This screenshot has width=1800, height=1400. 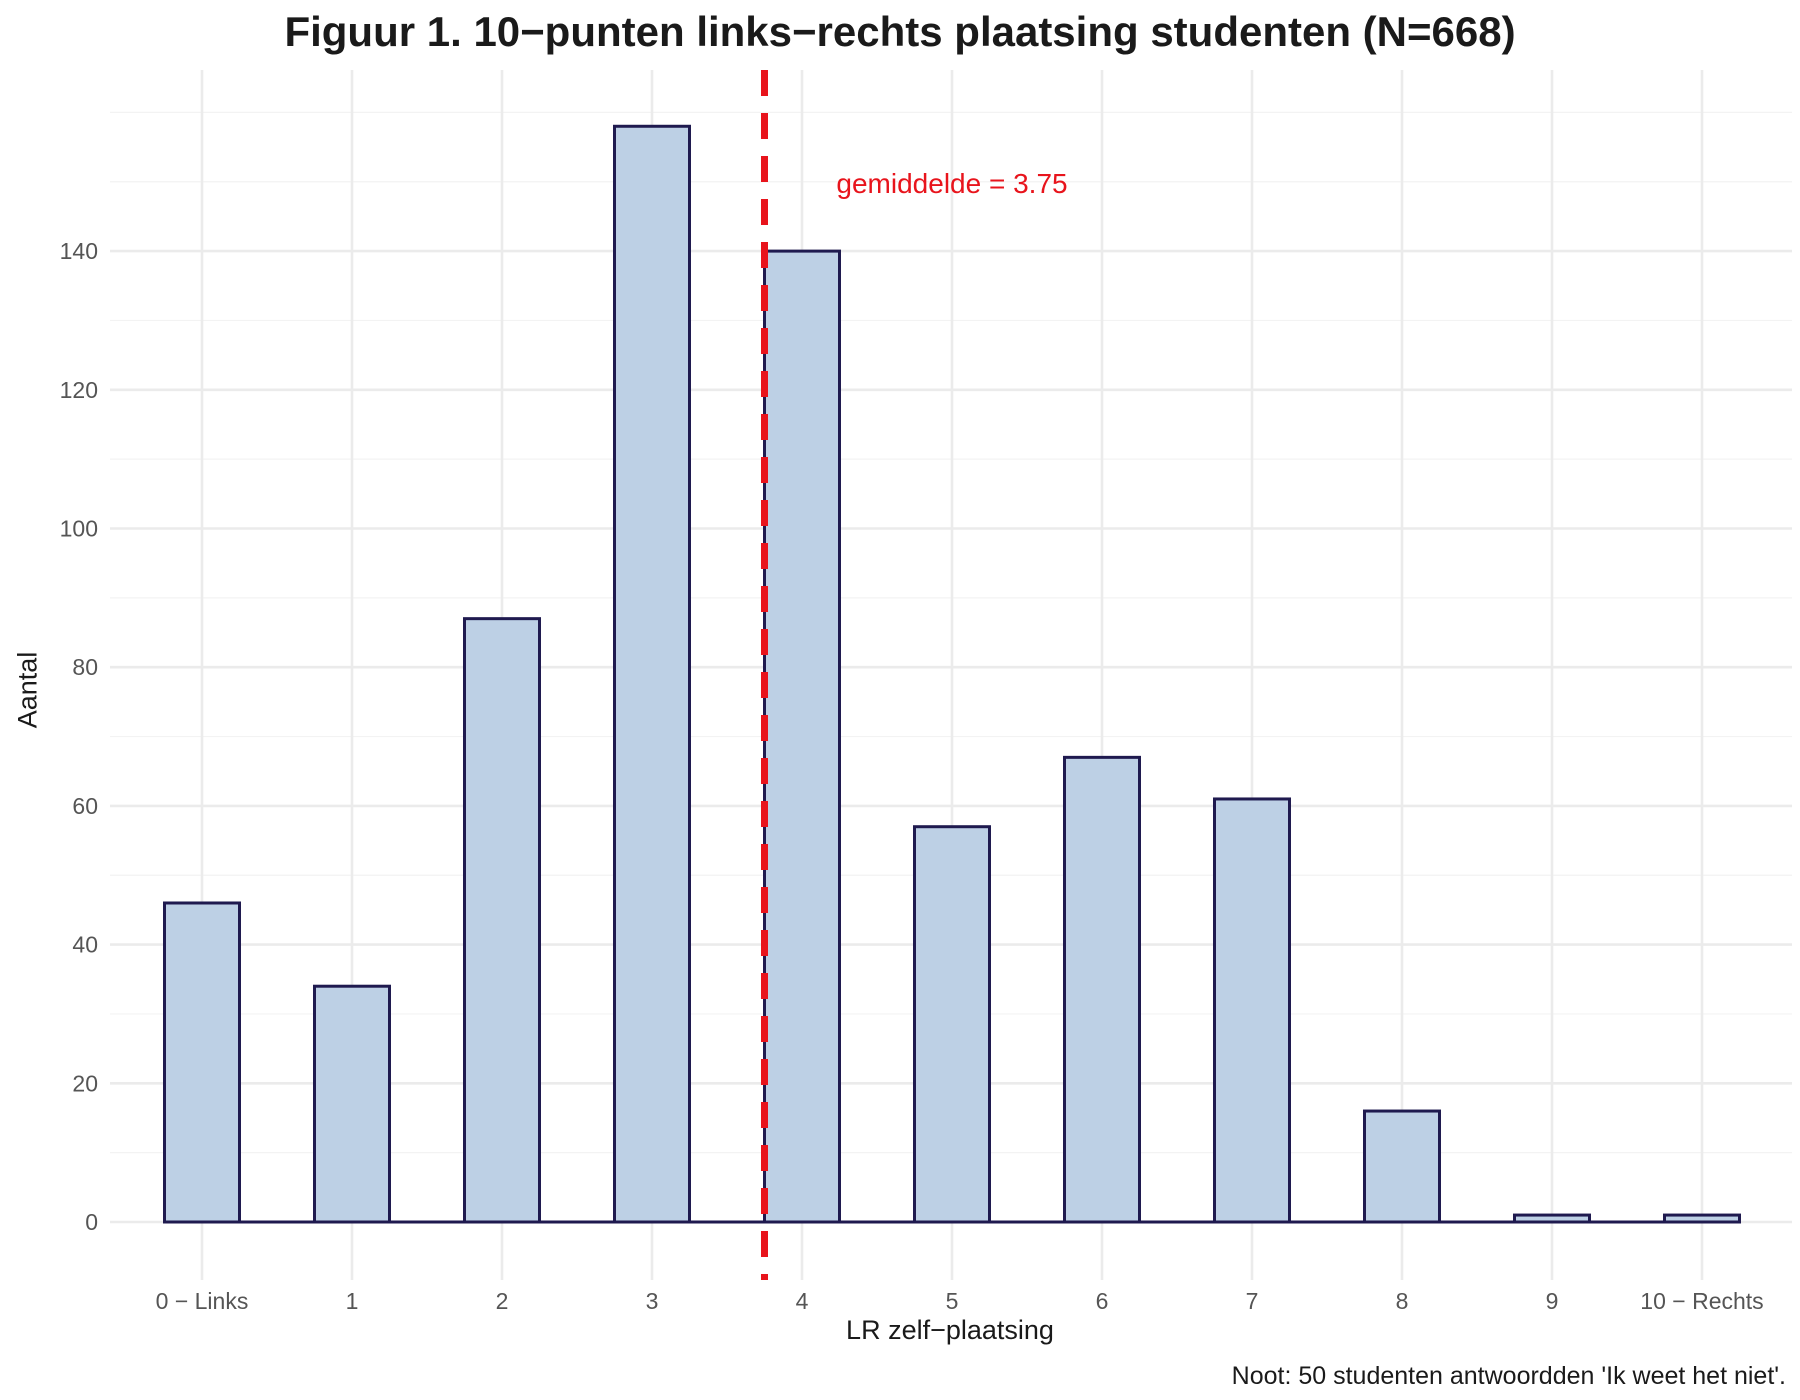 I want to click on y-tick-label: 40, so click(x=85, y=945).